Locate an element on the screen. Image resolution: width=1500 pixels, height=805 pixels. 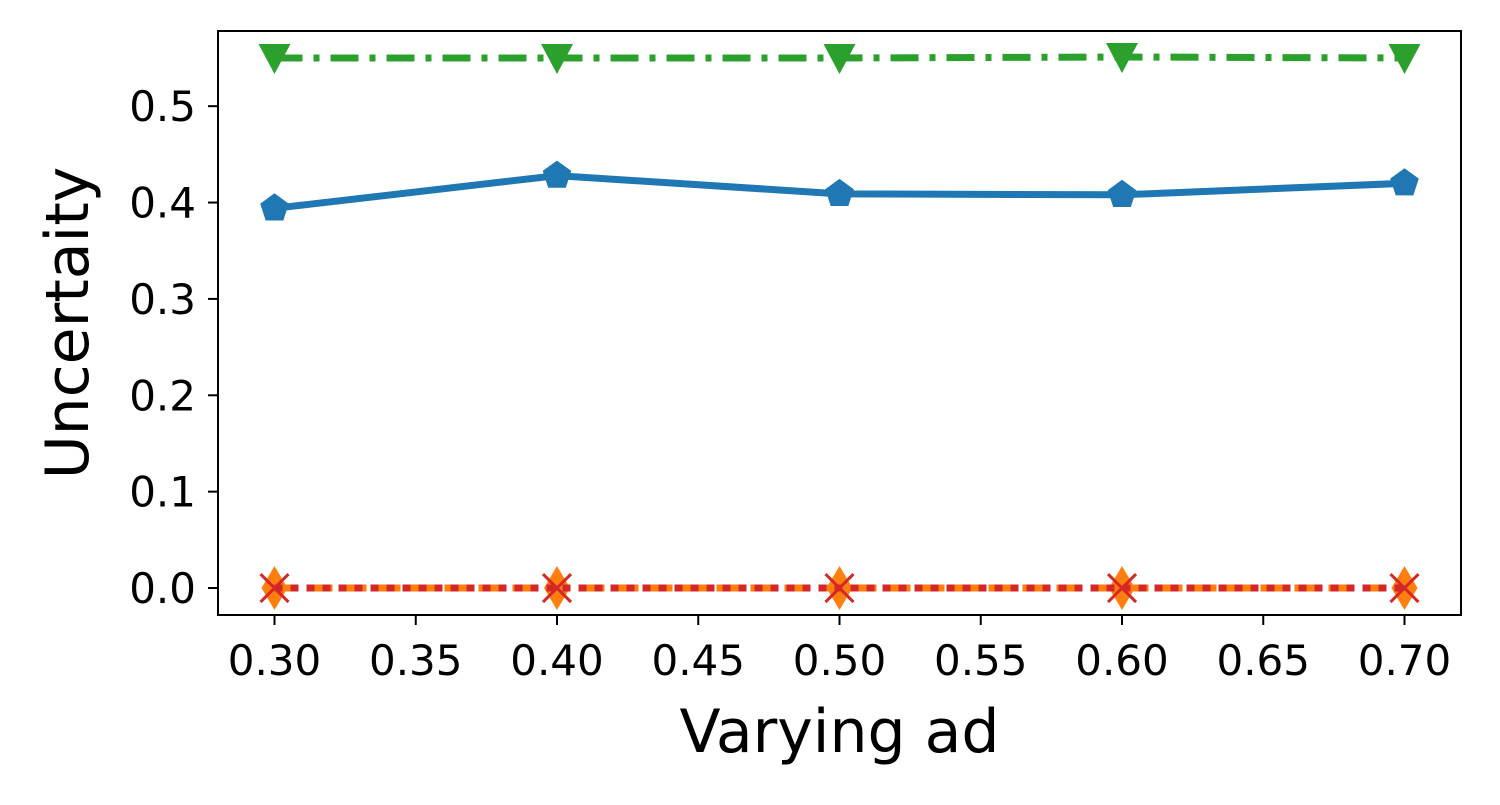
x-tick-label: 0.70 is located at coordinates (1405, 660).